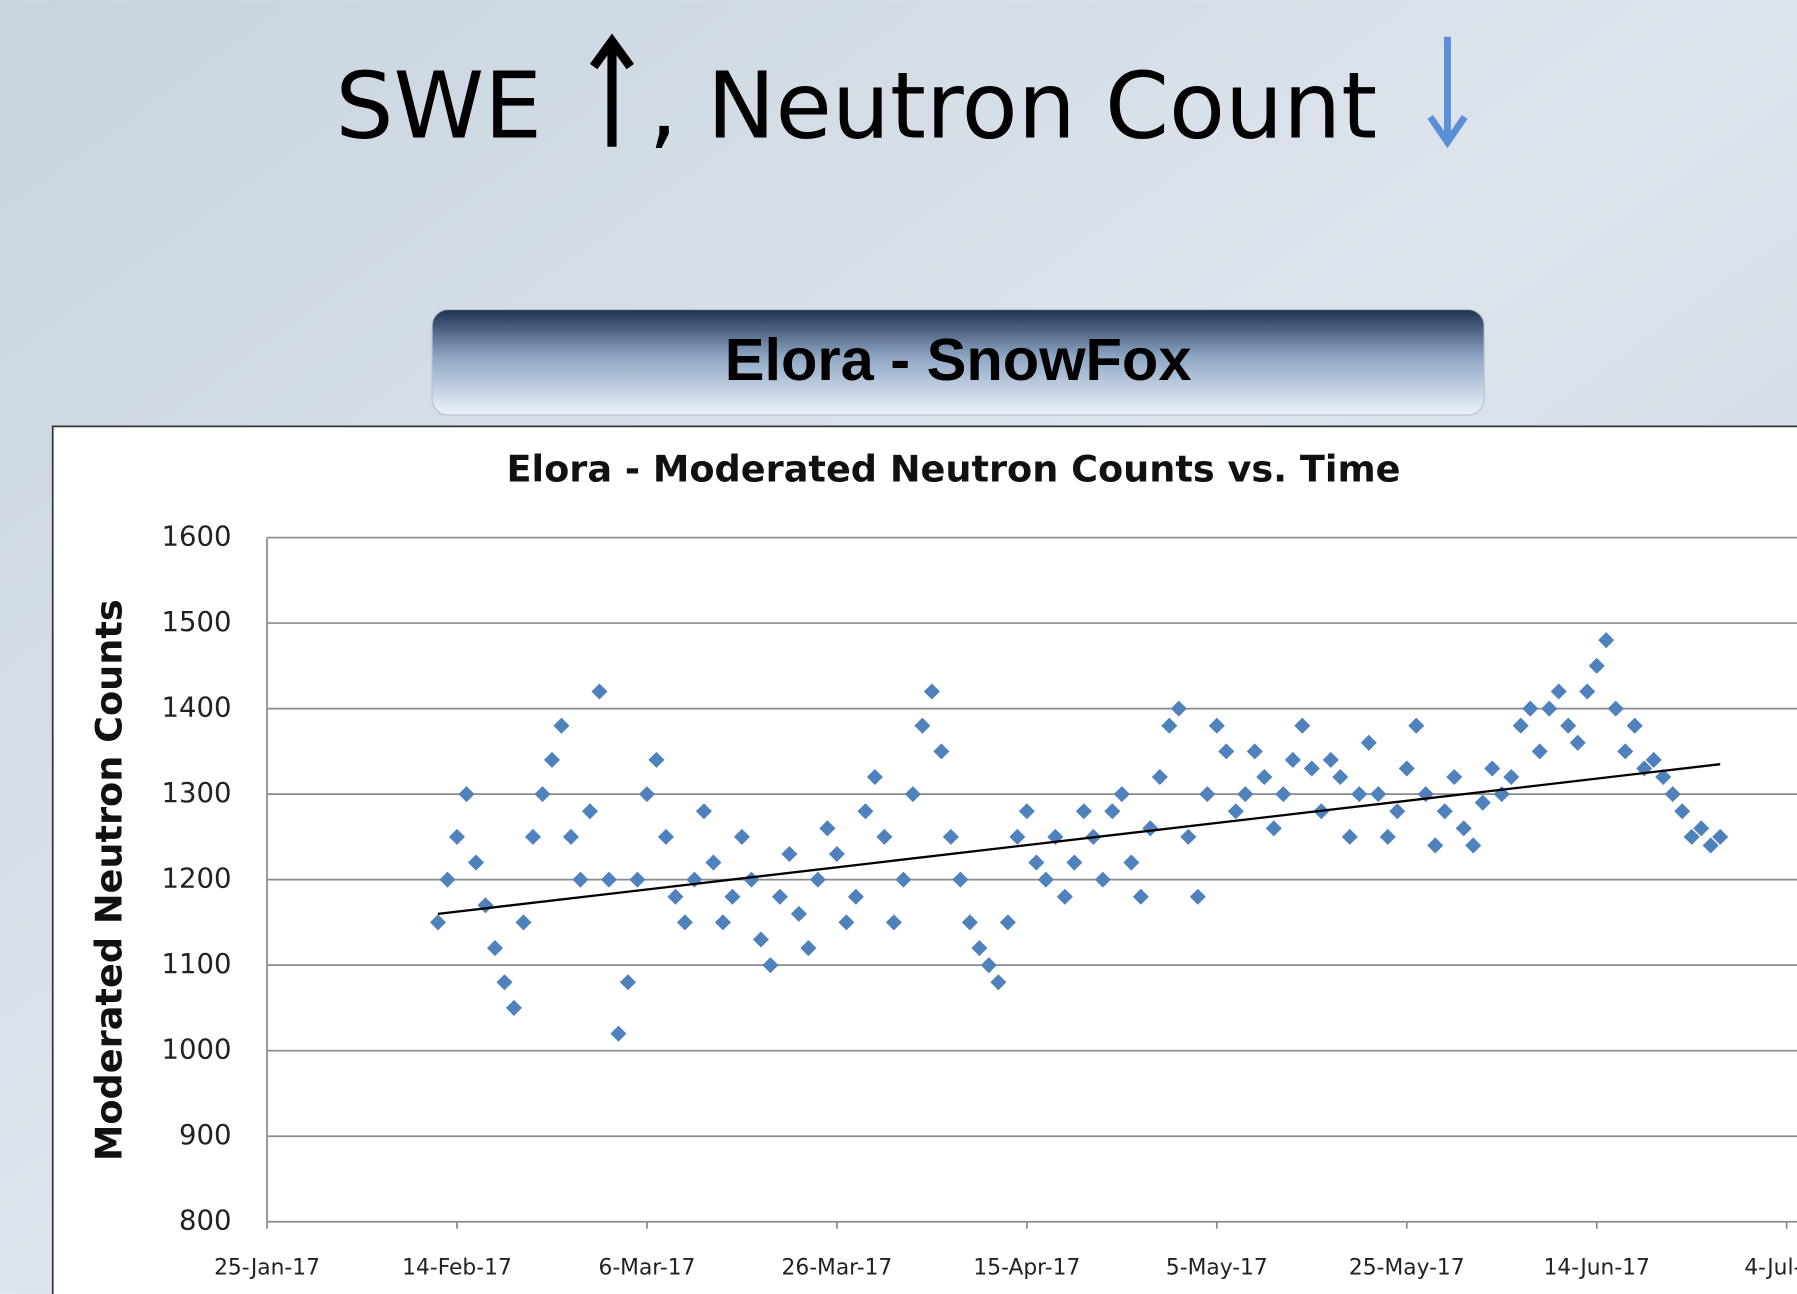  Describe the element at coordinates (1447, 92) in the screenshot. I see `down-arrow` at that location.